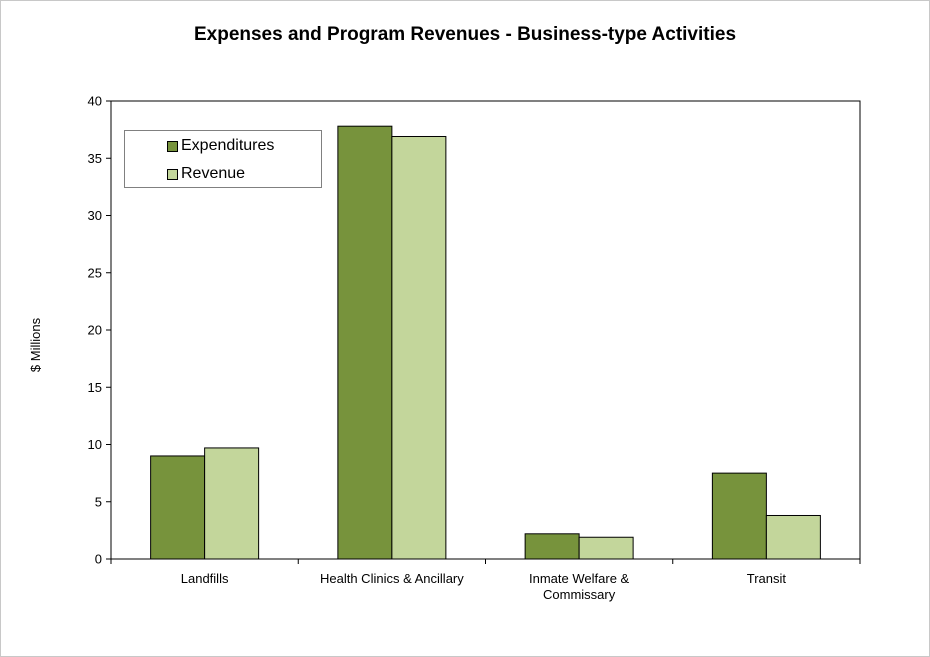 This screenshot has height=657, width=930. What do you see at coordinates (223, 159) in the screenshot?
I see `legend: Expenditures Revenue` at bounding box center [223, 159].